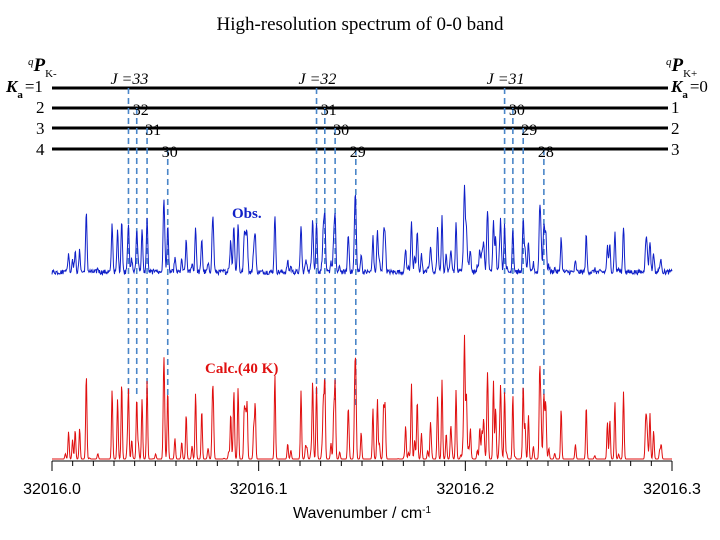  What do you see at coordinates (426, 510) in the screenshot?
I see `x-axis-label-sup: -1` at bounding box center [426, 510].